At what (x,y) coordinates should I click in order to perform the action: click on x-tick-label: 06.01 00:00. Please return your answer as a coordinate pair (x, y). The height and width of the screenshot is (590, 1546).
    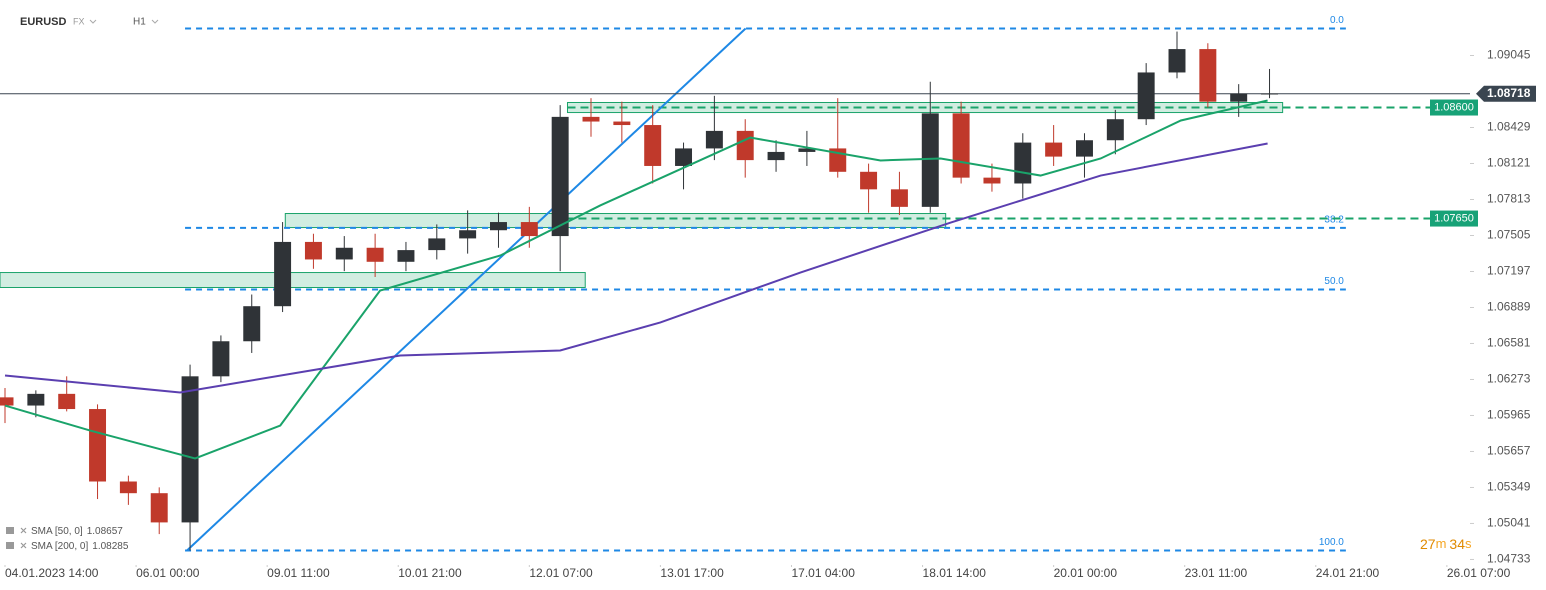
    Looking at the image, I should click on (168, 573).